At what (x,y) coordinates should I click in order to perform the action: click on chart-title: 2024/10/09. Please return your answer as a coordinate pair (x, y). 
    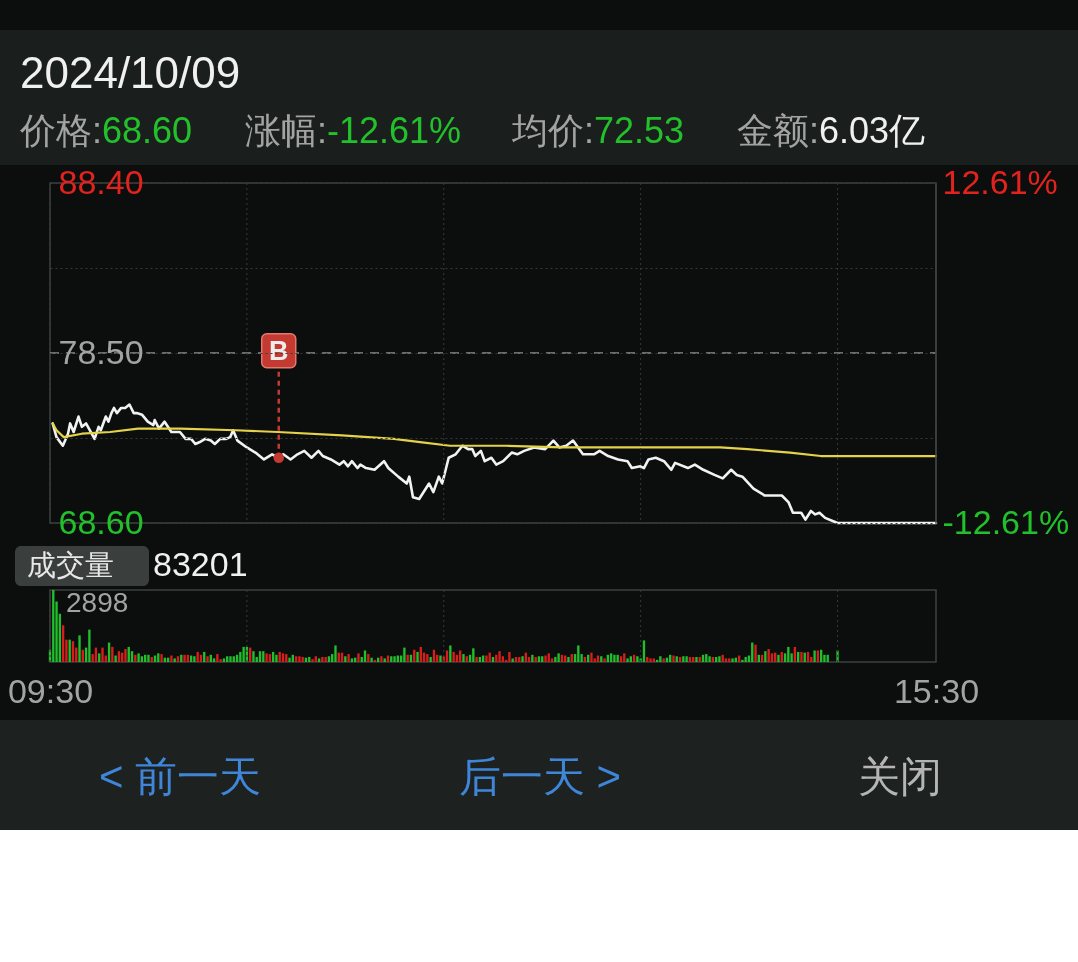
    Looking at the image, I should click on (130, 72).